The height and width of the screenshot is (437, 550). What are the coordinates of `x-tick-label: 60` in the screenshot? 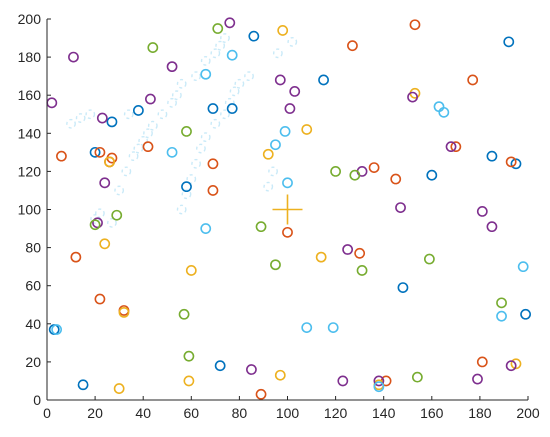 It's located at (192, 413).